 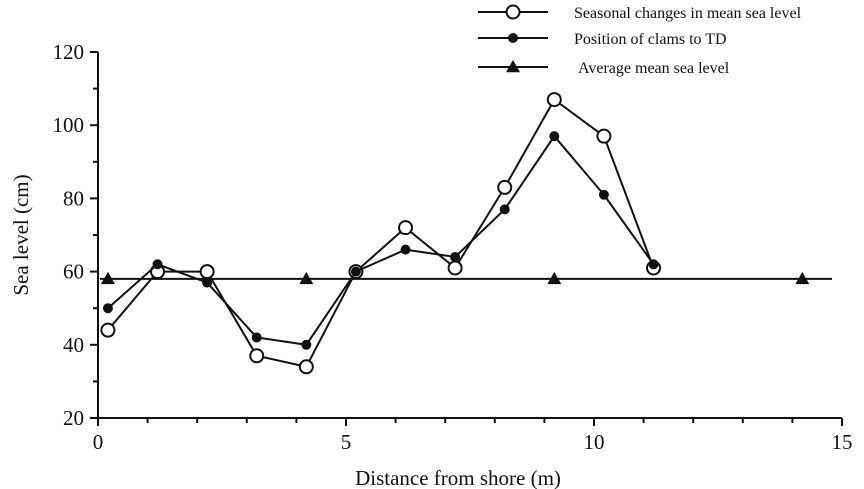 What do you see at coordinates (69, 52) in the screenshot?
I see `y-tick-label: 120` at bounding box center [69, 52].